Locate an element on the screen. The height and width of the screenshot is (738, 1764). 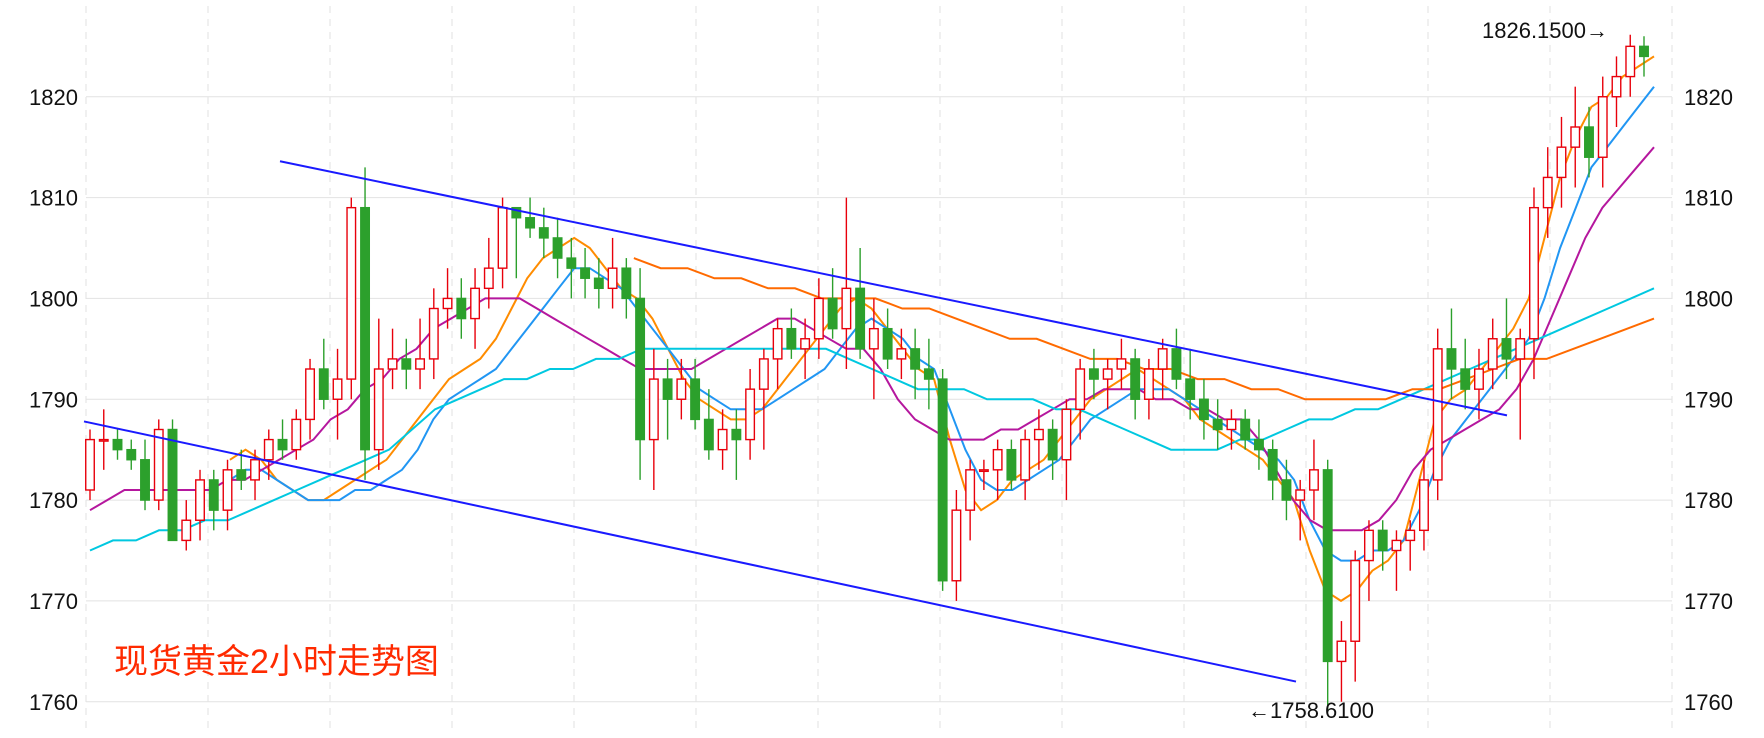
low-price-label: ←1758.6100 is located at coordinates (1311, 710).